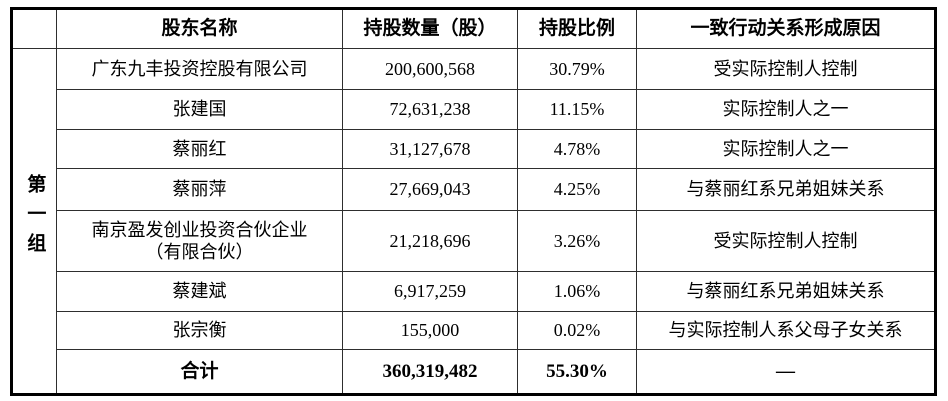  What do you see at coordinates (430, 109) in the screenshot?
I see `shares-cell: 72,631,238` at bounding box center [430, 109].